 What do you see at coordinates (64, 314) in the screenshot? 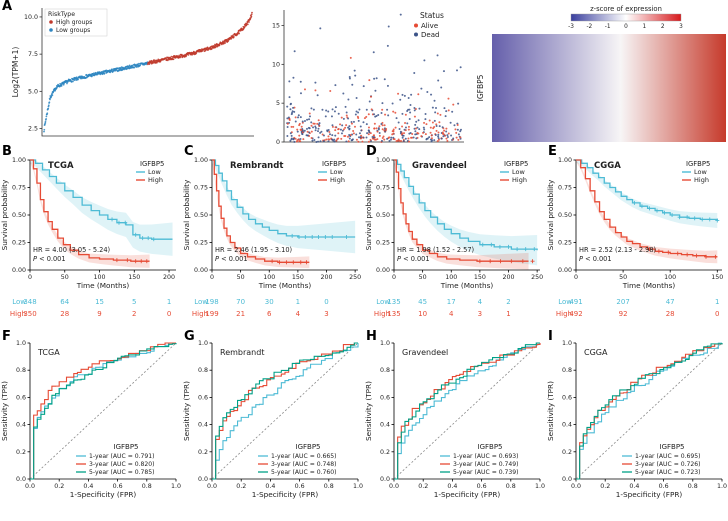
I see `svg-text: 28` at bounding box center [64, 314].